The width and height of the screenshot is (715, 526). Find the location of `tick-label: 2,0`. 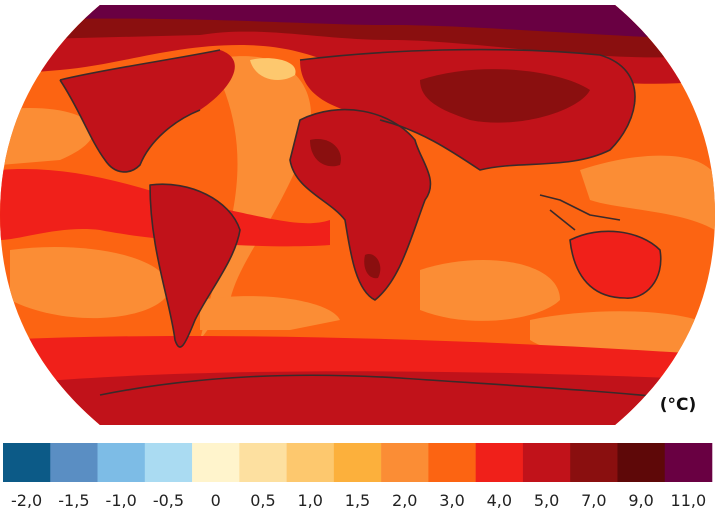

tick-label: 2,0 is located at coordinates (404, 500).